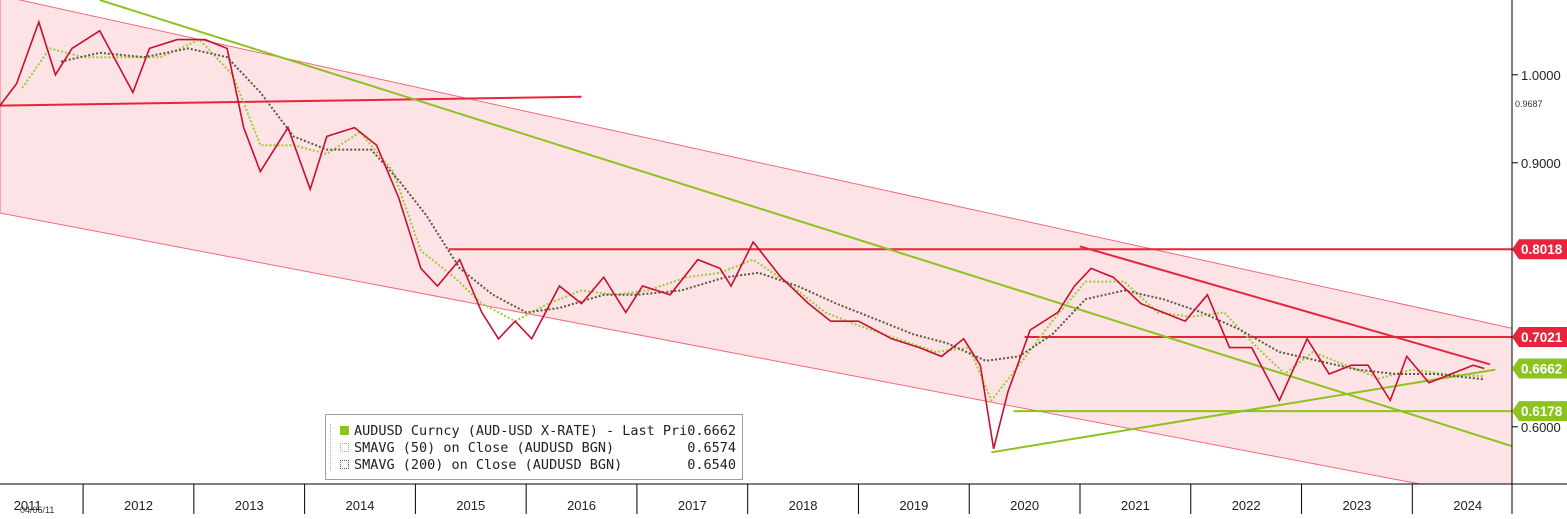 Image resolution: width=1567 pixels, height=519 pixels. Describe the element at coordinates (711, 447) in the screenshot. I see `legend-value: 0.6574` at that location.